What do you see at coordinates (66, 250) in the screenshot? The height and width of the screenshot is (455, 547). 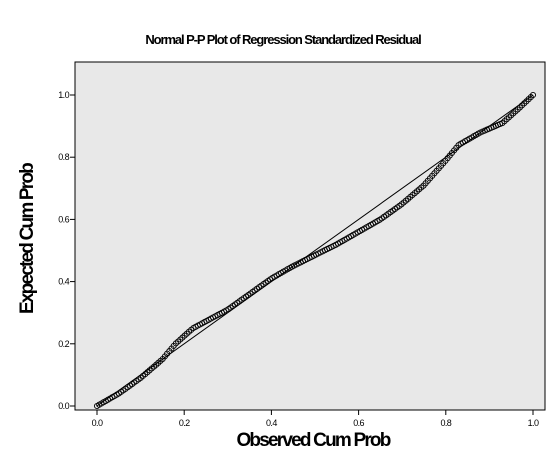 I see `y-axis: 0.0 0.2 0.4 0.6 0.8 1.0` at bounding box center [66, 250].